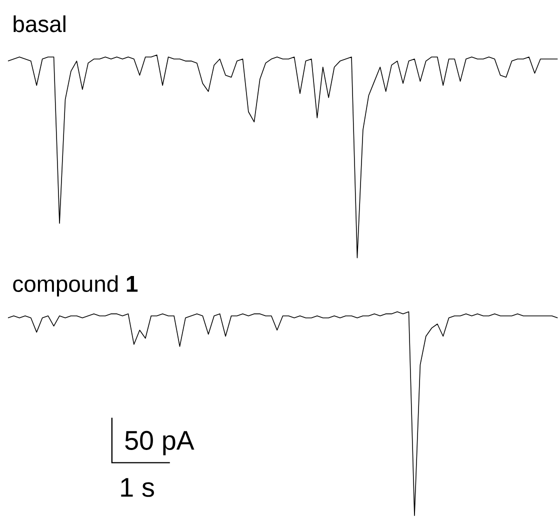 The height and width of the screenshot is (521, 558). Describe the element at coordinates (159, 443) in the screenshot. I see `annotation: 50 pA` at that location.